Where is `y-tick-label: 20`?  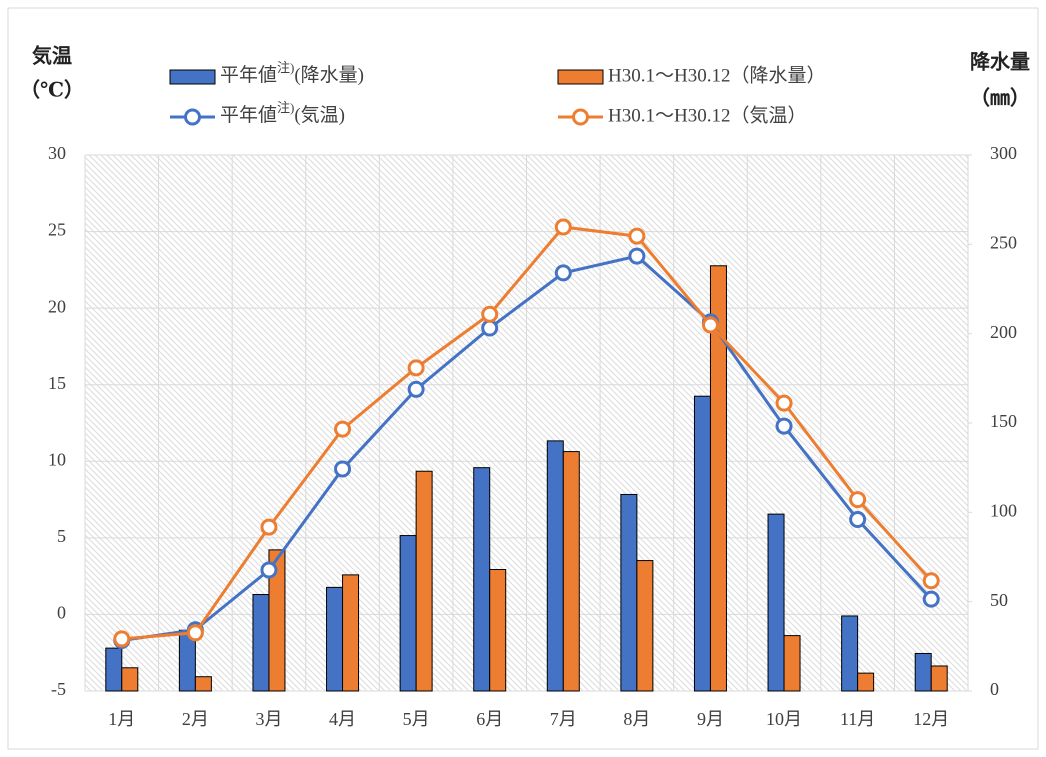
y-tick-label: 20 is located at coordinates (57, 306).